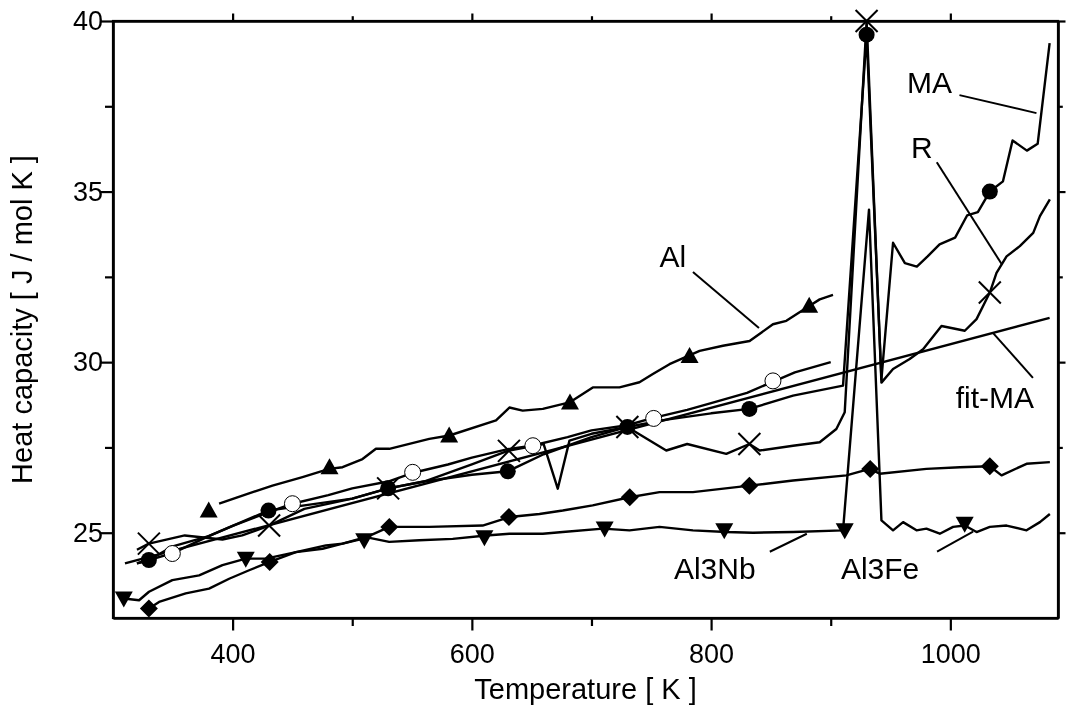  Describe the element at coordinates (585, 689) in the screenshot. I see `x-axis-title: Temperature [ K ]` at that location.